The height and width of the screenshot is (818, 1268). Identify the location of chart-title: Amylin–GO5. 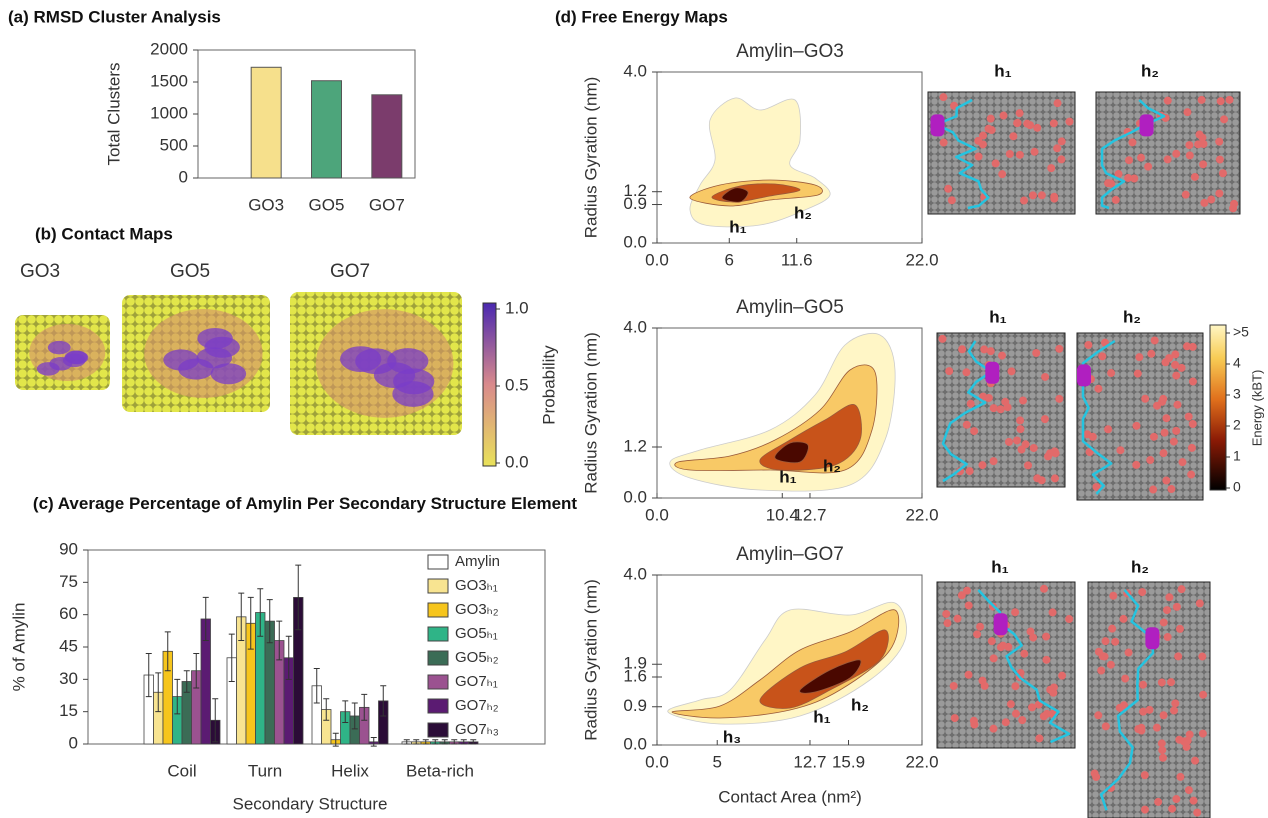
(790, 307).